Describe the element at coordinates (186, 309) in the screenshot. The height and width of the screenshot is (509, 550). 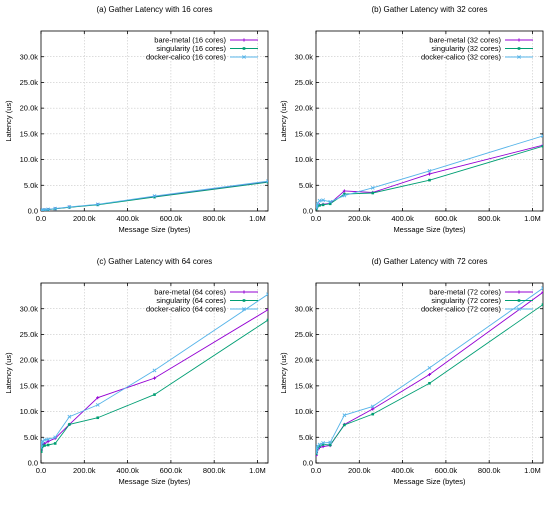
I see `legend-label: docker-calico (64 cores)` at that location.